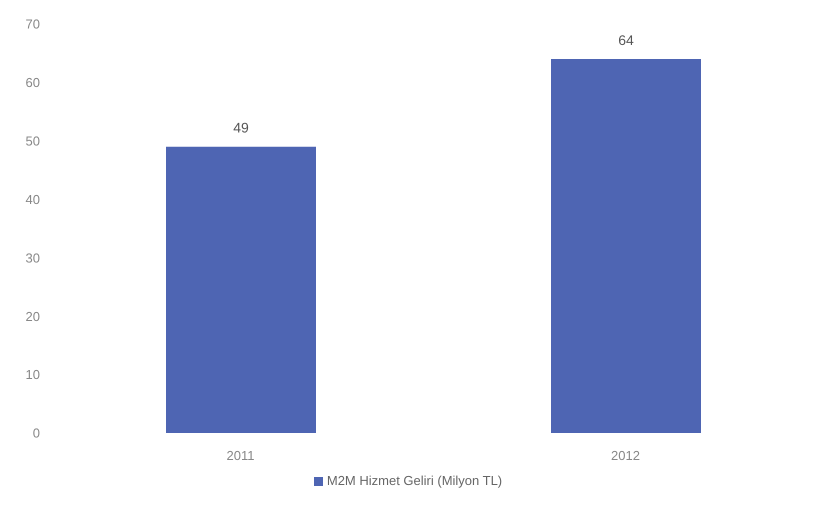 The height and width of the screenshot is (508, 837). What do you see at coordinates (33, 316) in the screenshot?
I see `y-tick-label: 20` at bounding box center [33, 316].